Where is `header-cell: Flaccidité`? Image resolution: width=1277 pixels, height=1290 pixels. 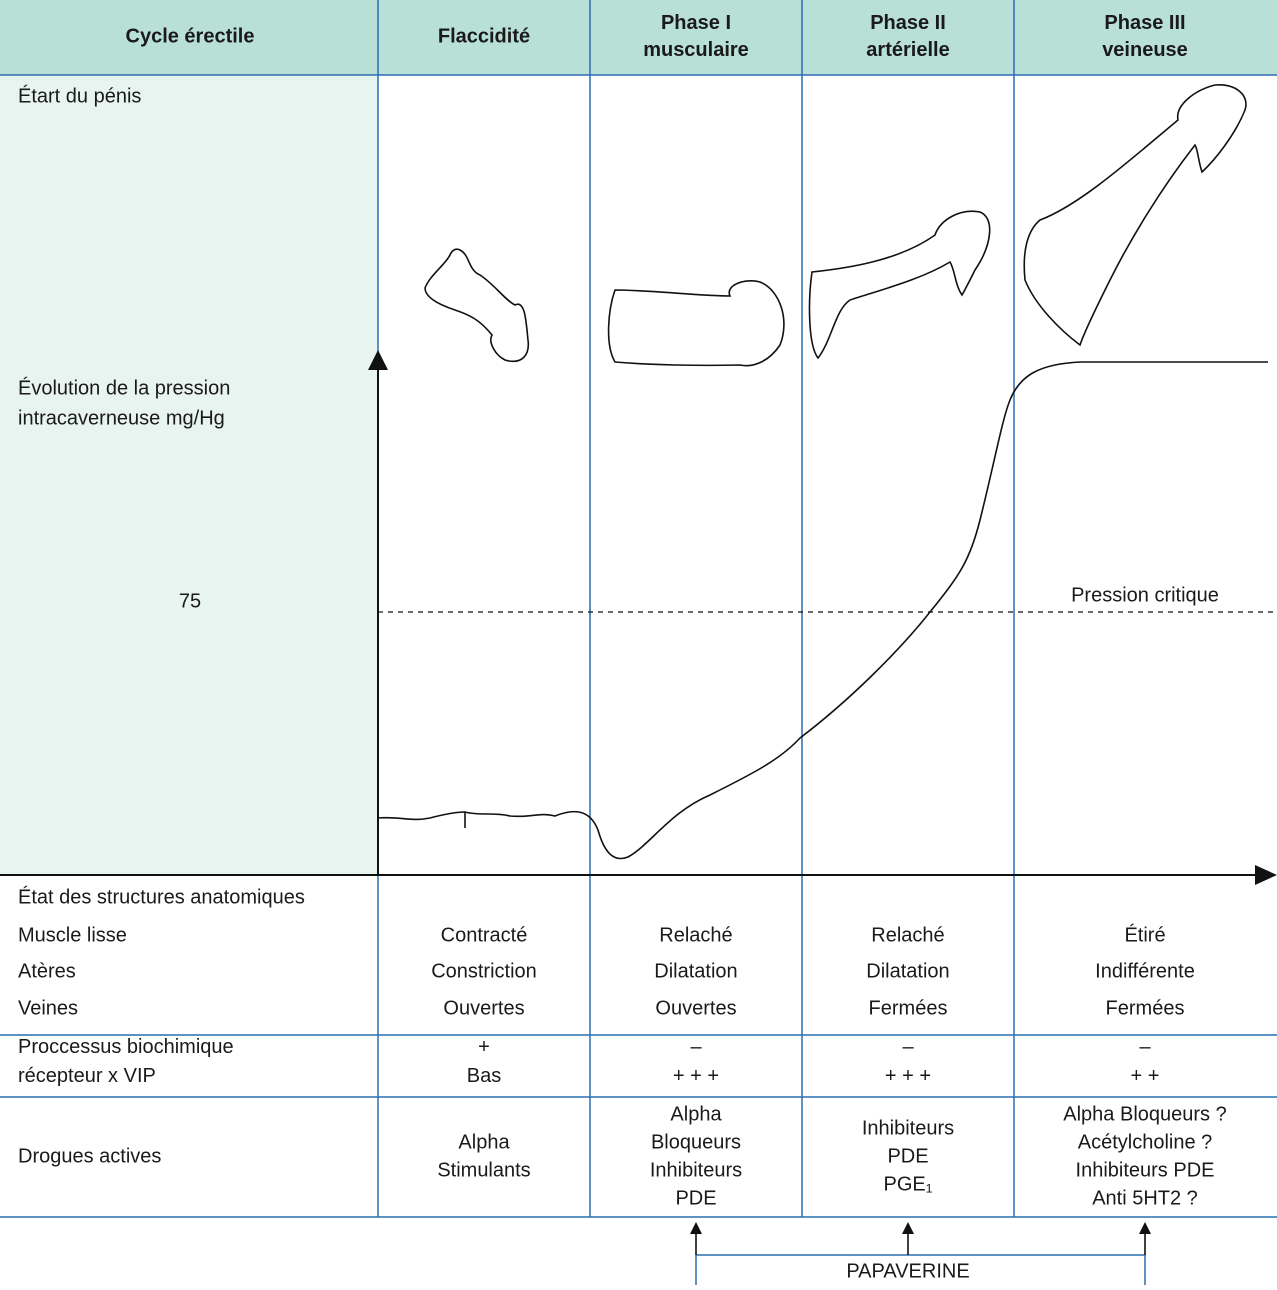
header-cell: Flaccidité is located at coordinates (484, 36).